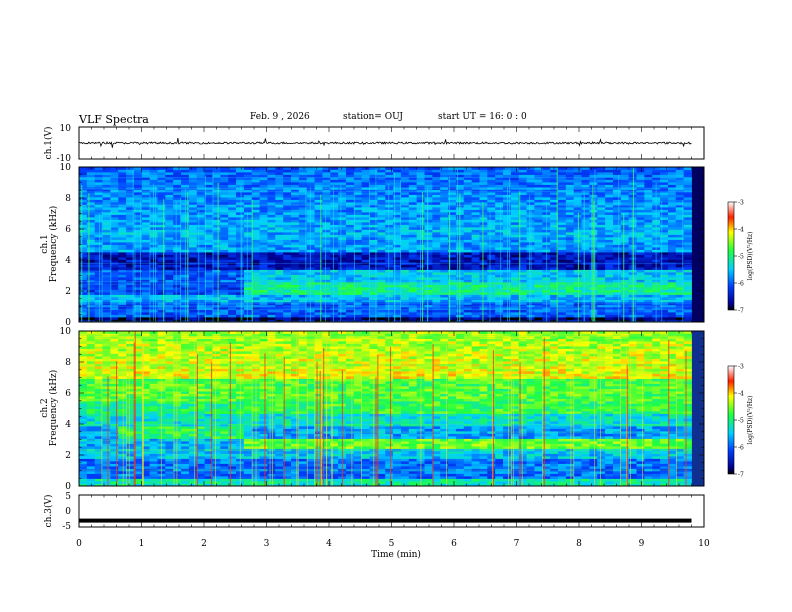 The height and width of the screenshot is (612, 792). What do you see at coordinates (68, 230) in the screenshot?
I see `y-tick-label: 6` at bounding box center [68, 230].